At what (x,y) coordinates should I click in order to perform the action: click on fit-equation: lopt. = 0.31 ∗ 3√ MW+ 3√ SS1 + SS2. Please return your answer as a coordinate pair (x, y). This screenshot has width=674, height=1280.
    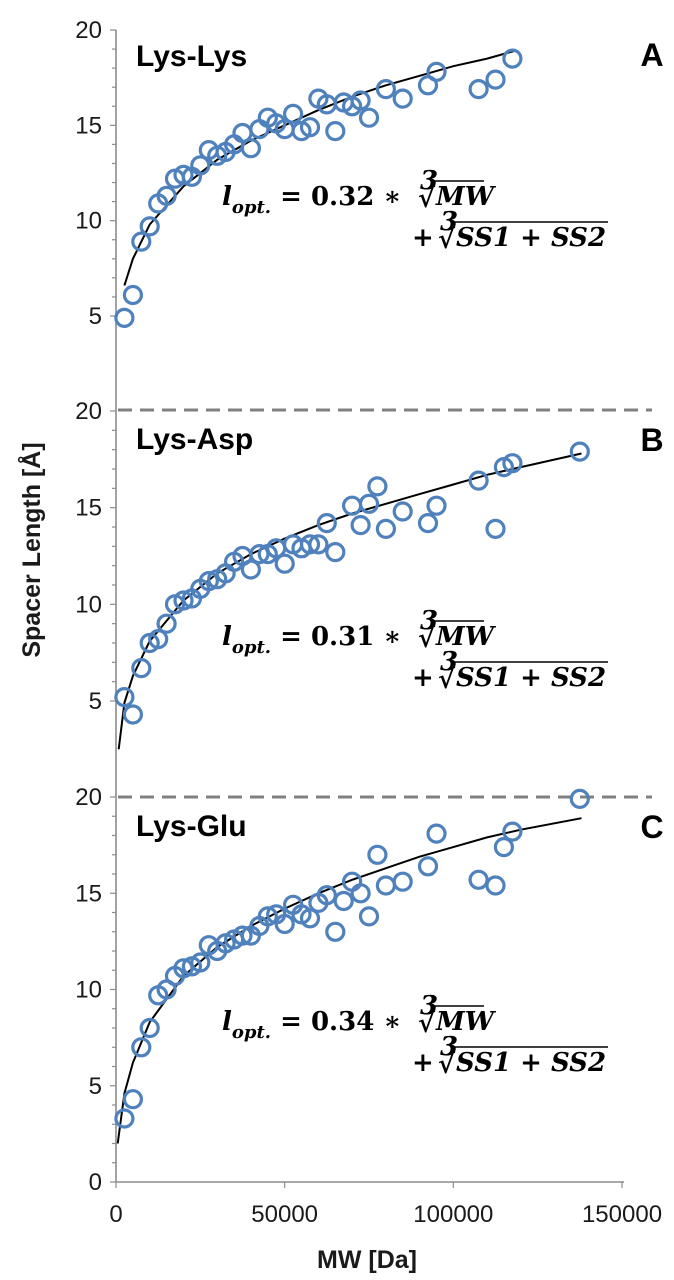
    Looking at the image, I should click on (415, 650).